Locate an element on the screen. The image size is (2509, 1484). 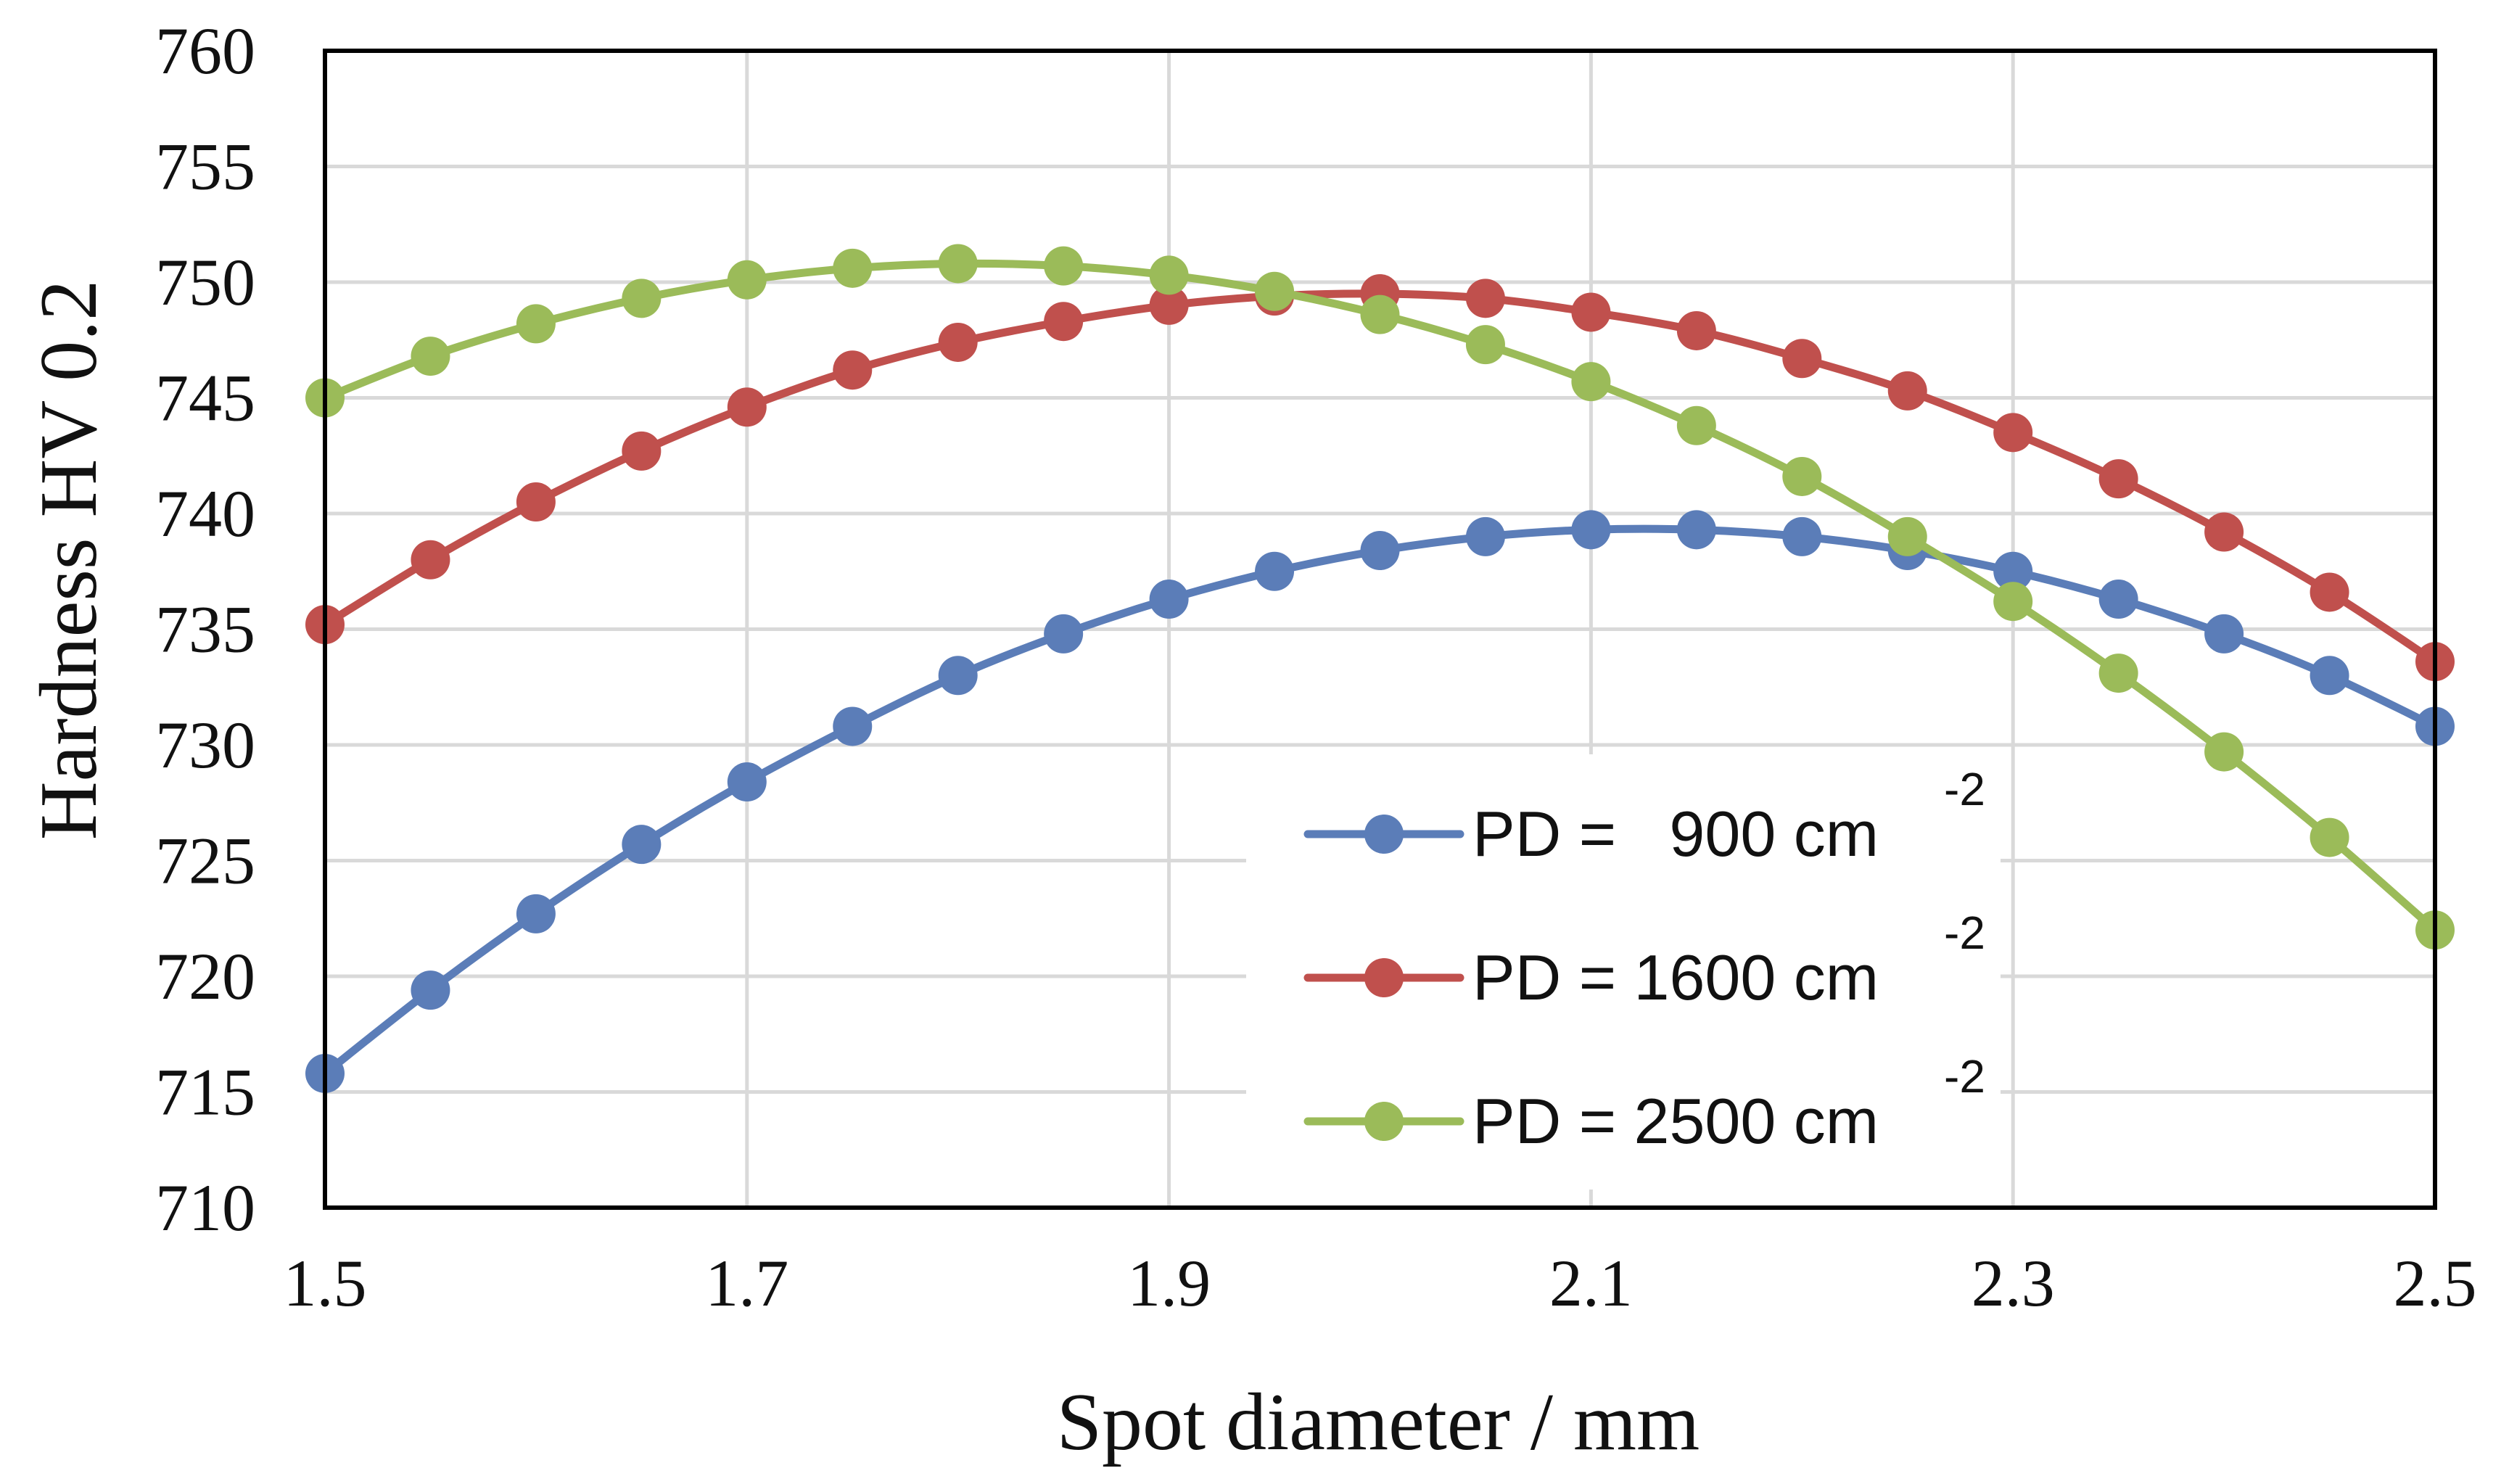
y-tick-label-0: 710 is located at coordinates (205, 1208).